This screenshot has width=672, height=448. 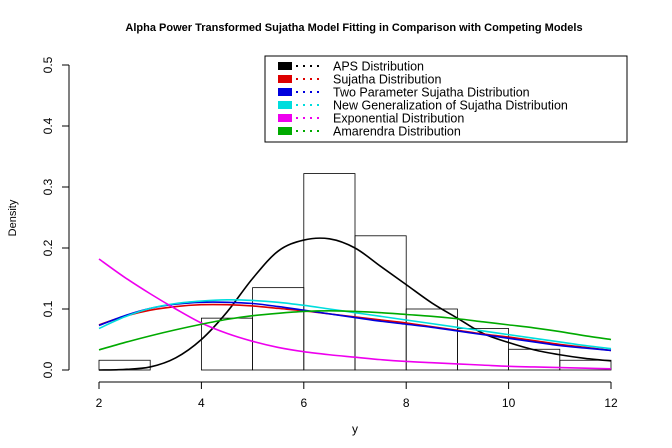 What do you see at coordinates (355, 429) in the screenshot?
I see `x-axis-label: y` at bounding box center [355, 429].